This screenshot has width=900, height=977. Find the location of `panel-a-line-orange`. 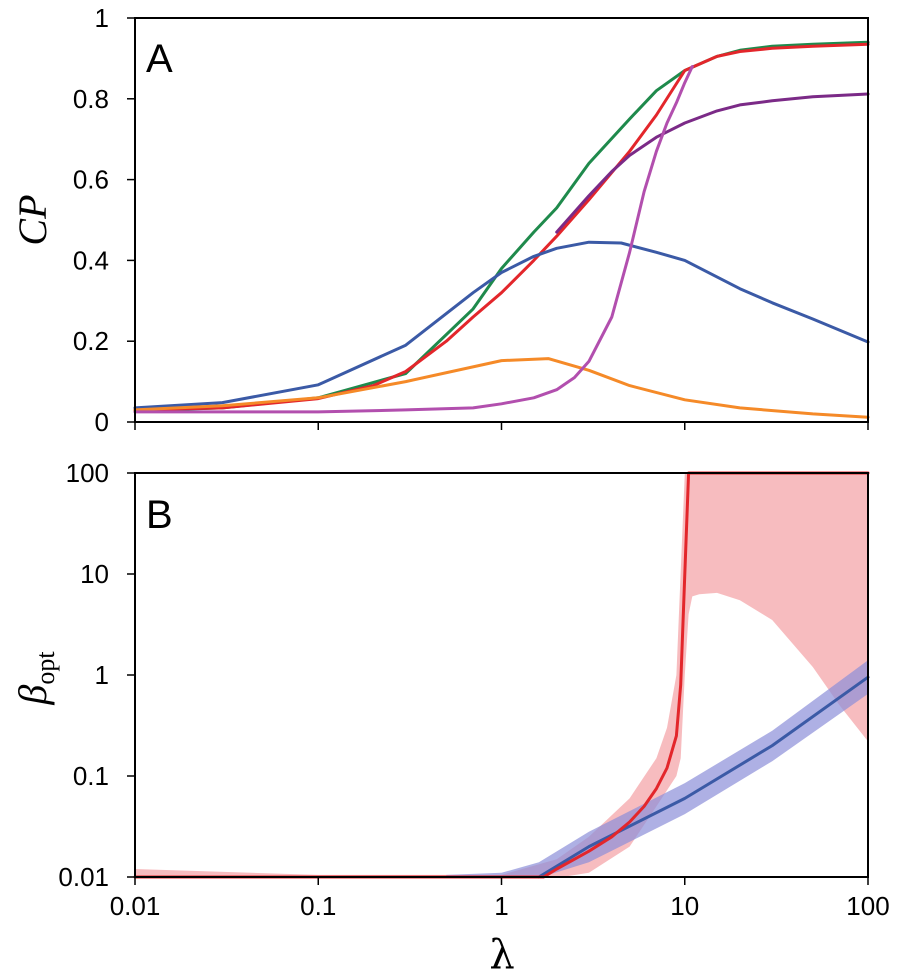

panel-a-line-orange is located at coordinates (501, 388).